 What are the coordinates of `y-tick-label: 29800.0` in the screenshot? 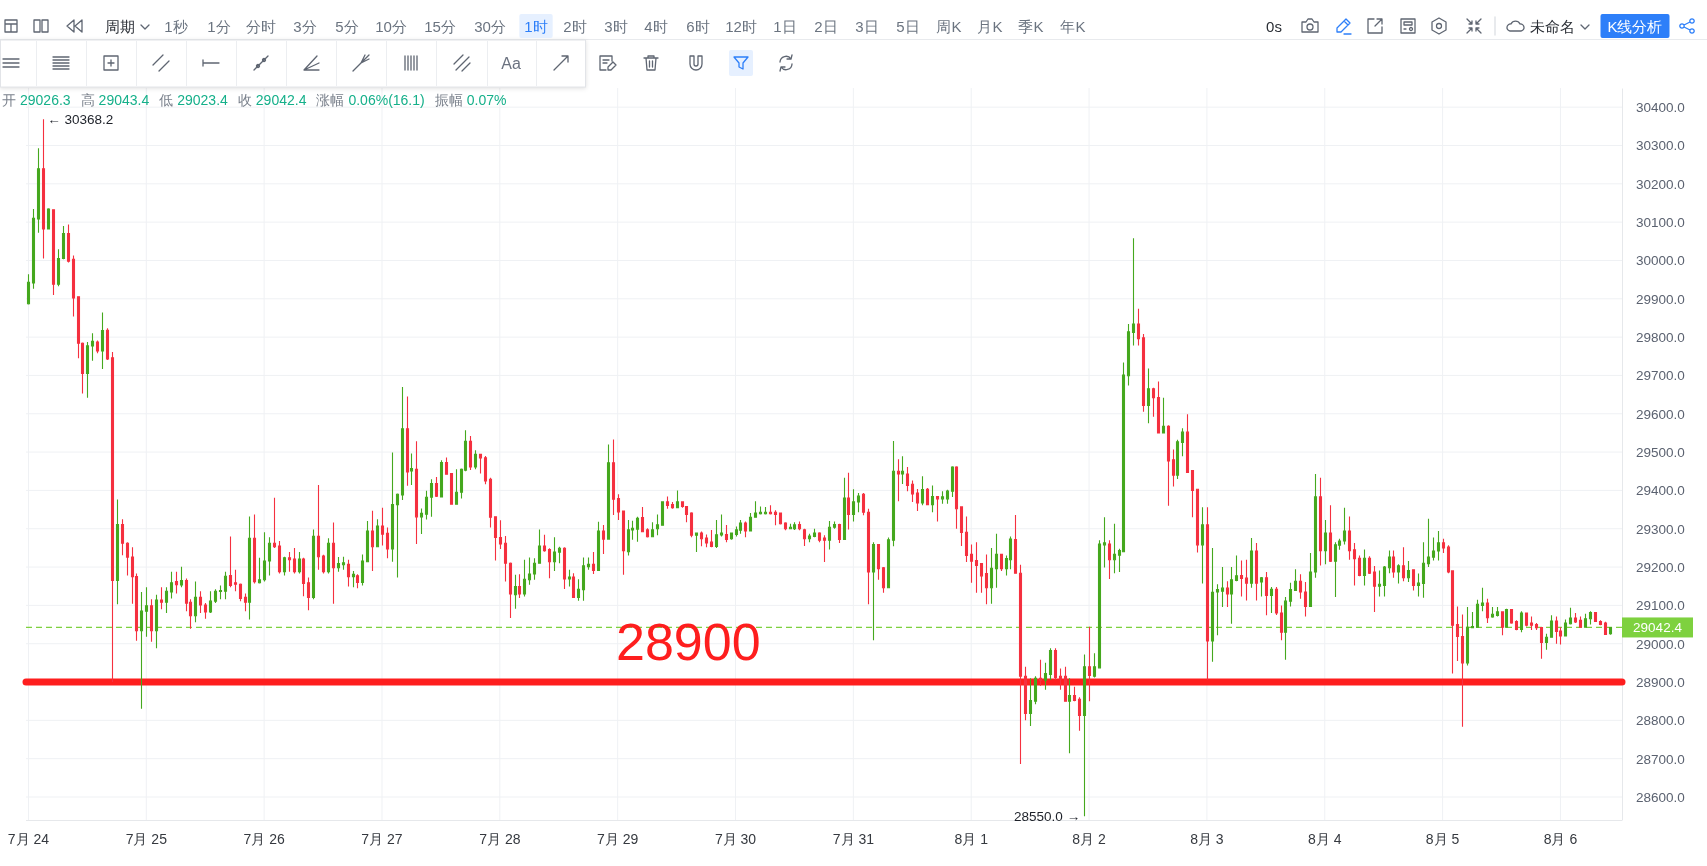 It's located at (1660, 337).